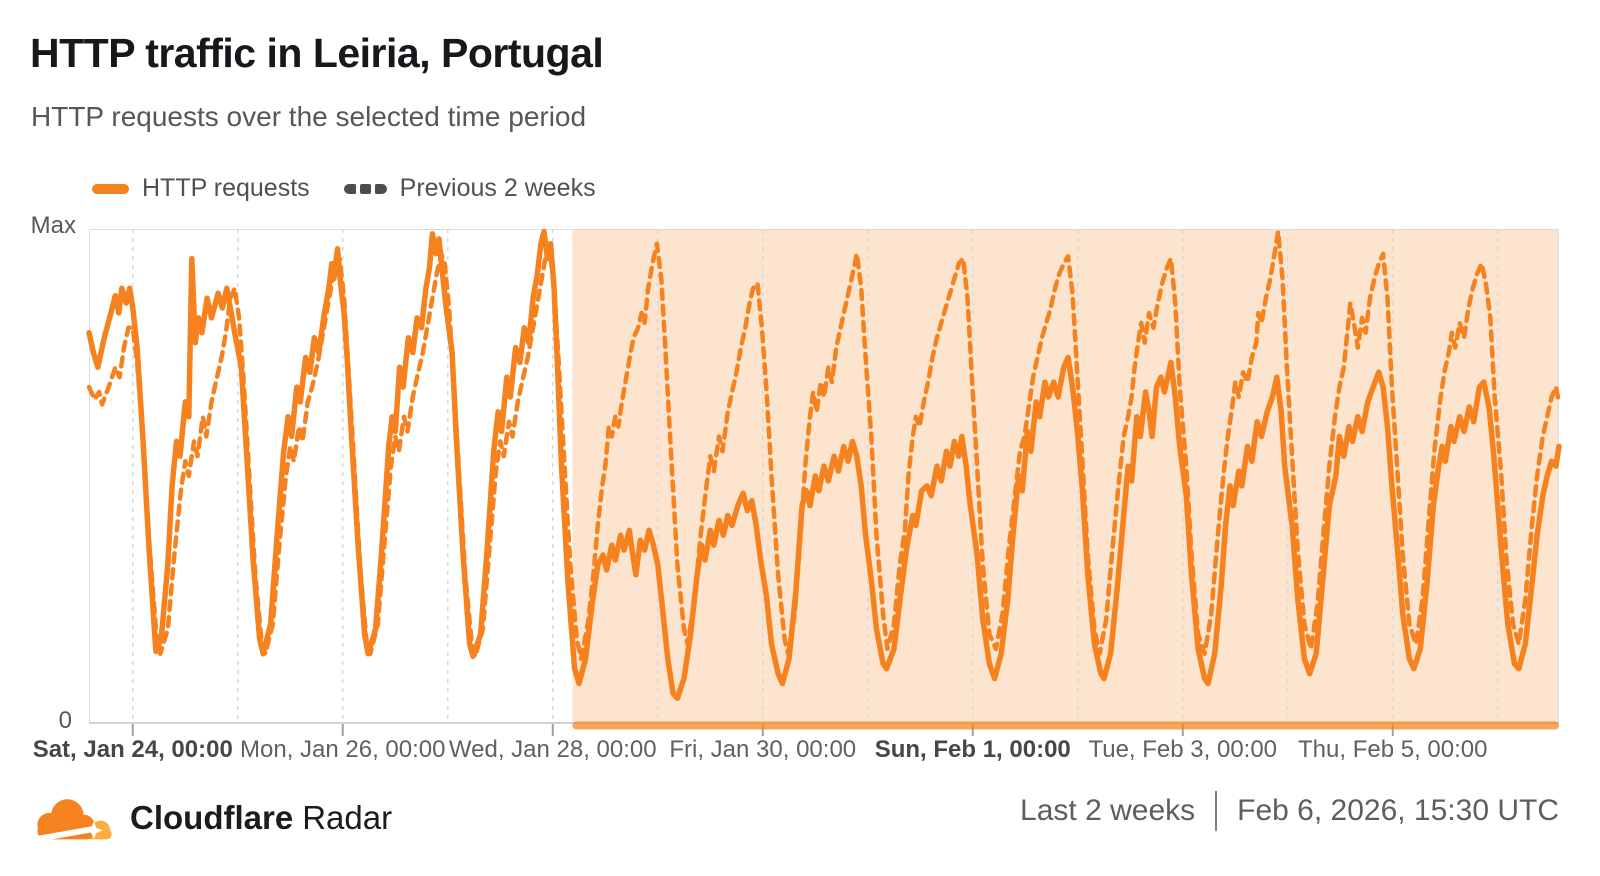 The image size is (1600, 876). What do you see at coordinates (497, 188) in the screenshot?
I see `legend-label-previous-2-weeks: Previous 2 weeks` at bounding box center [497, 188].